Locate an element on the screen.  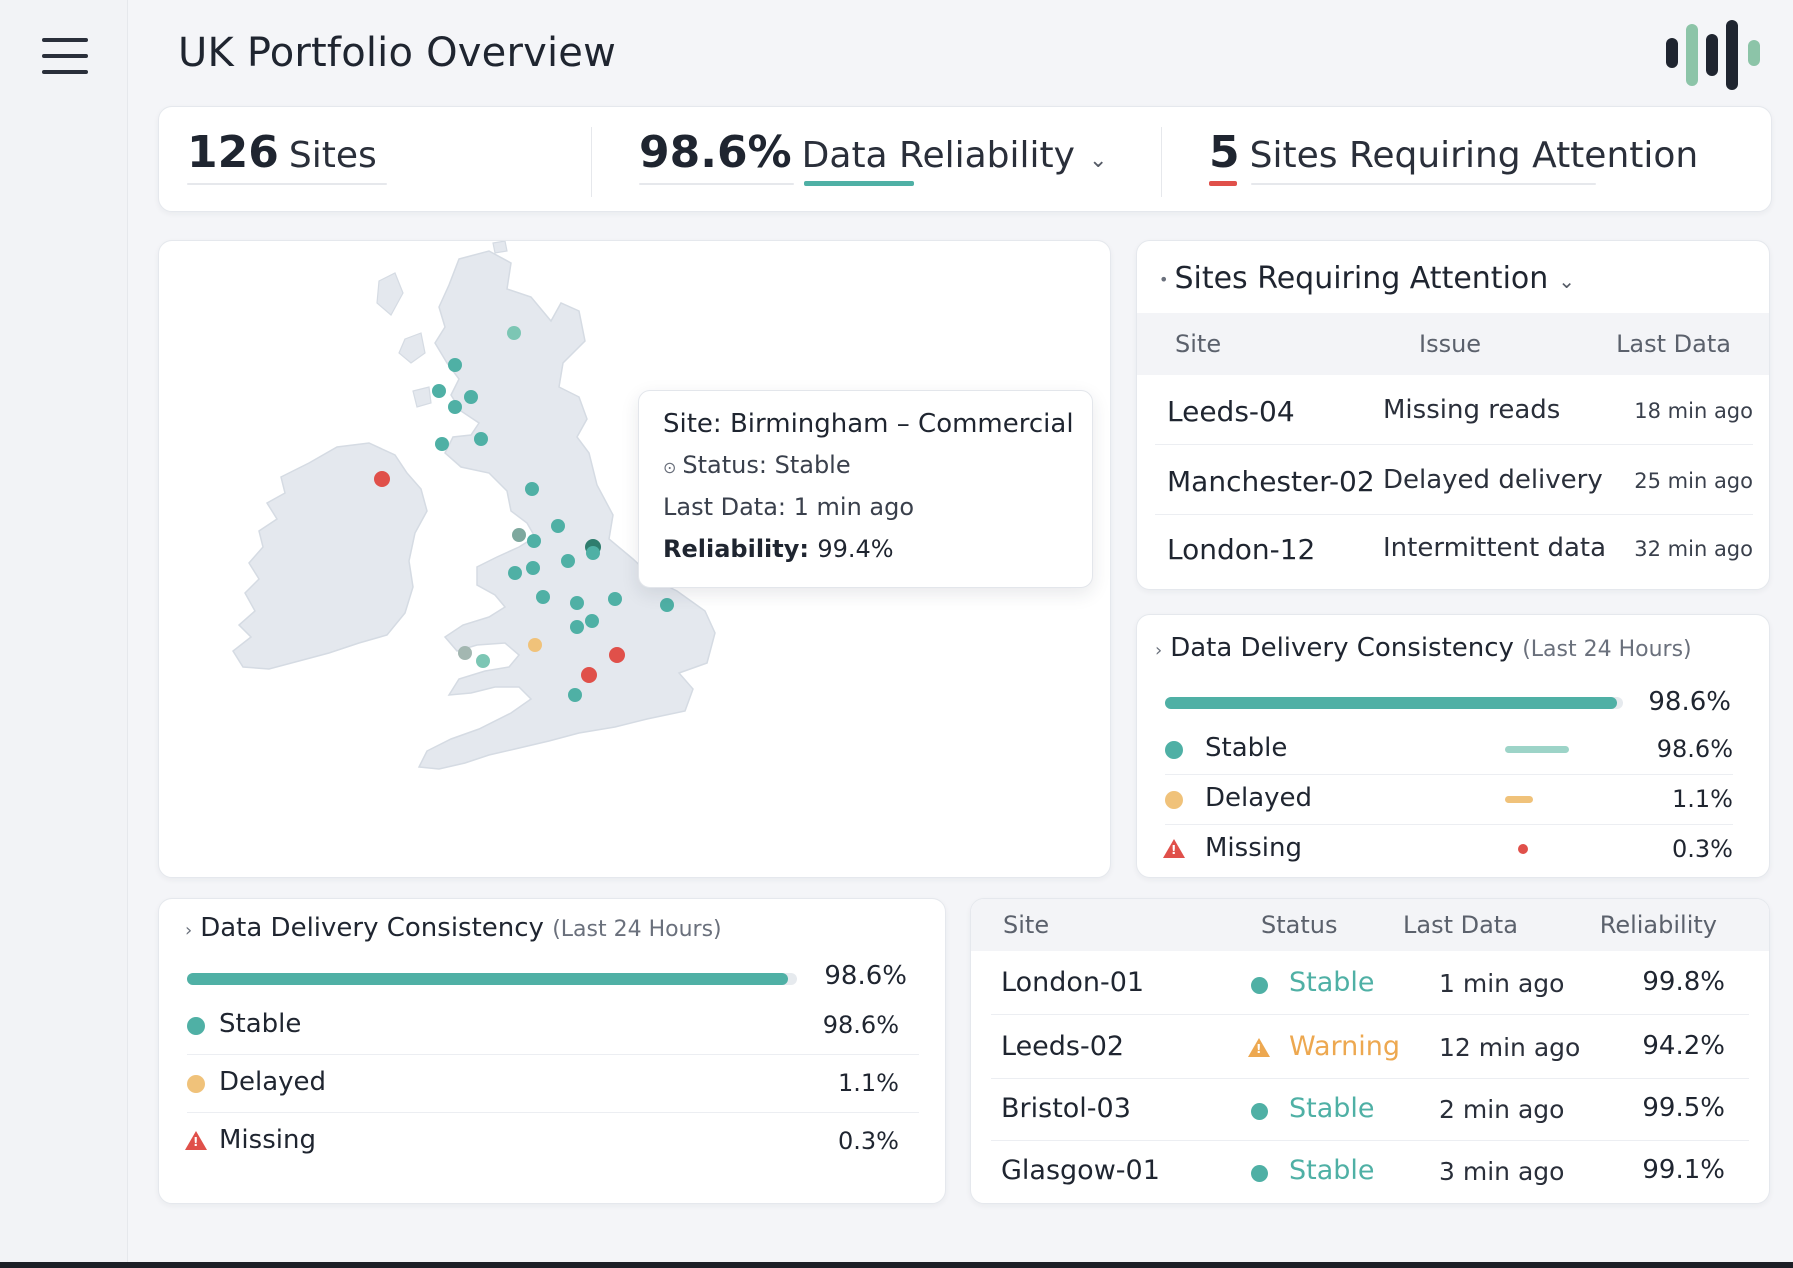
table-row: London-12 Intermittent data 32 min ago is located at coordinates (1454, 549).